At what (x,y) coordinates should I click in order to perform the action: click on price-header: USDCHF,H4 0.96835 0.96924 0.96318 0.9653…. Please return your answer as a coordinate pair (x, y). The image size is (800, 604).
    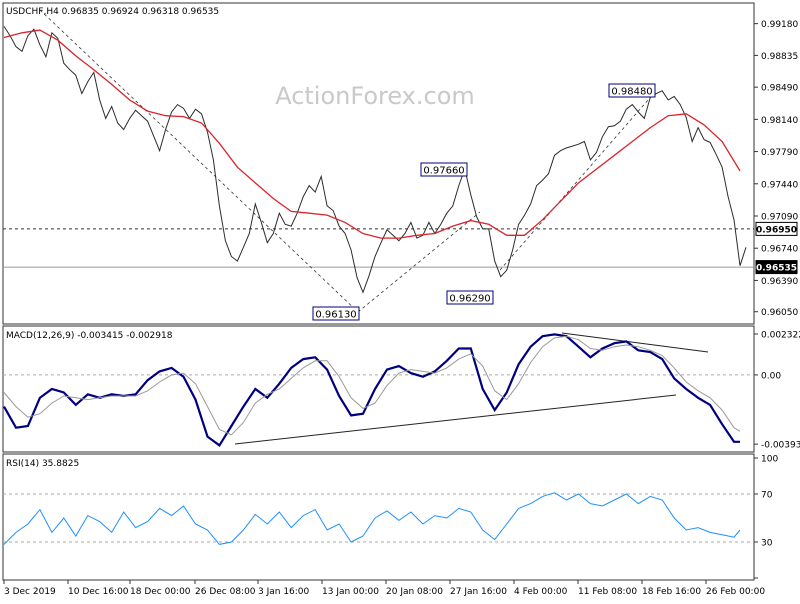
    Looking at the image, I should click on (112, 12).